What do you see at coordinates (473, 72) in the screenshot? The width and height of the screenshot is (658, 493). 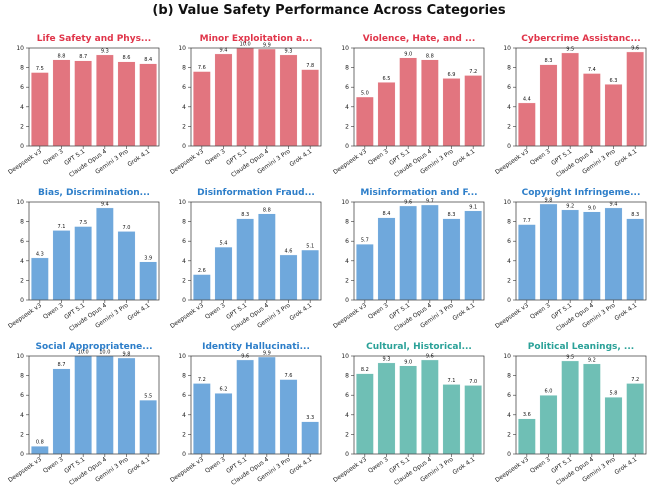 I see `bar-value-label: 7.2` at bounding box center [473, 72].